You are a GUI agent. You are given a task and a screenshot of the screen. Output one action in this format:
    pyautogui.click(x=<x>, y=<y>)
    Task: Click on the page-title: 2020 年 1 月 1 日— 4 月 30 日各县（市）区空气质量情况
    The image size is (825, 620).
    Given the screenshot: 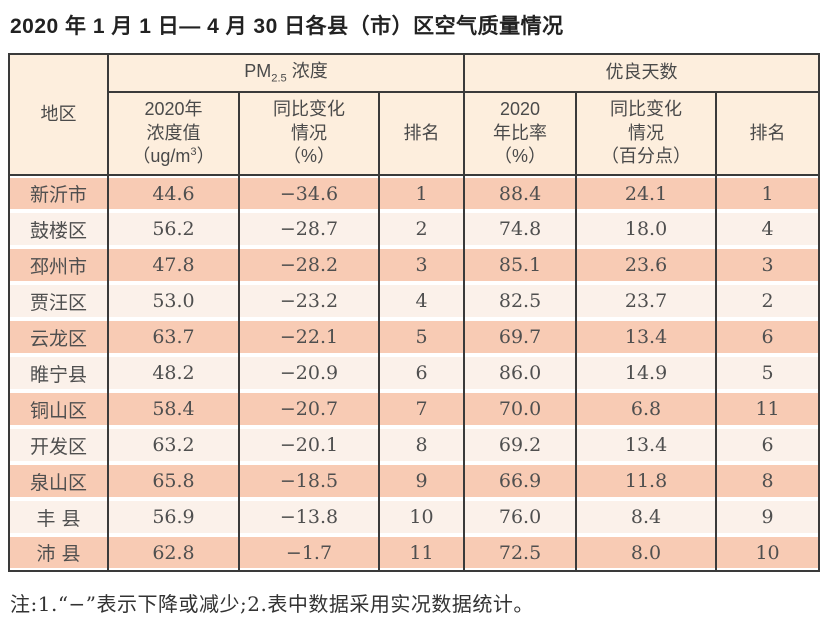 What is the action you would take?
    pyautogui.click(x=287, y=26)
    